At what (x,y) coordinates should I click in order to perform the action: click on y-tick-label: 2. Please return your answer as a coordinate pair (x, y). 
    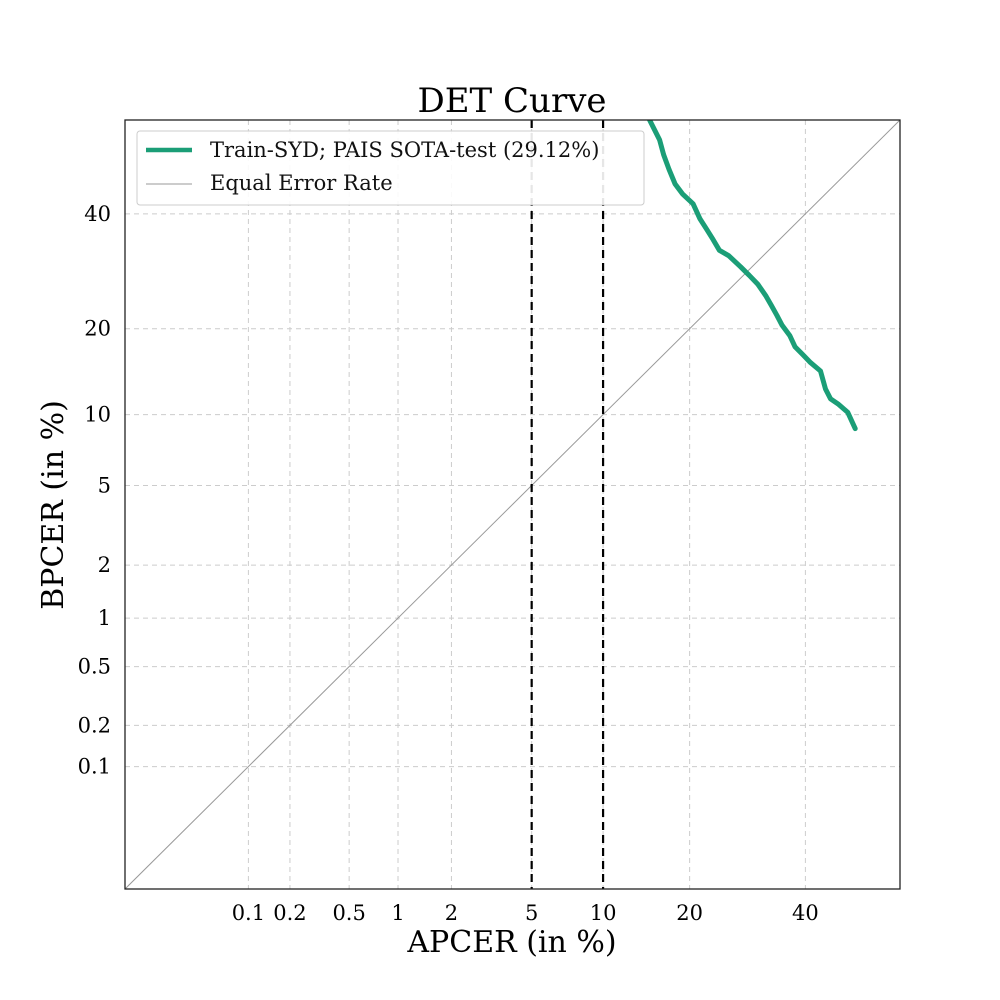
    Looking at the image, I should click on (104, 565).